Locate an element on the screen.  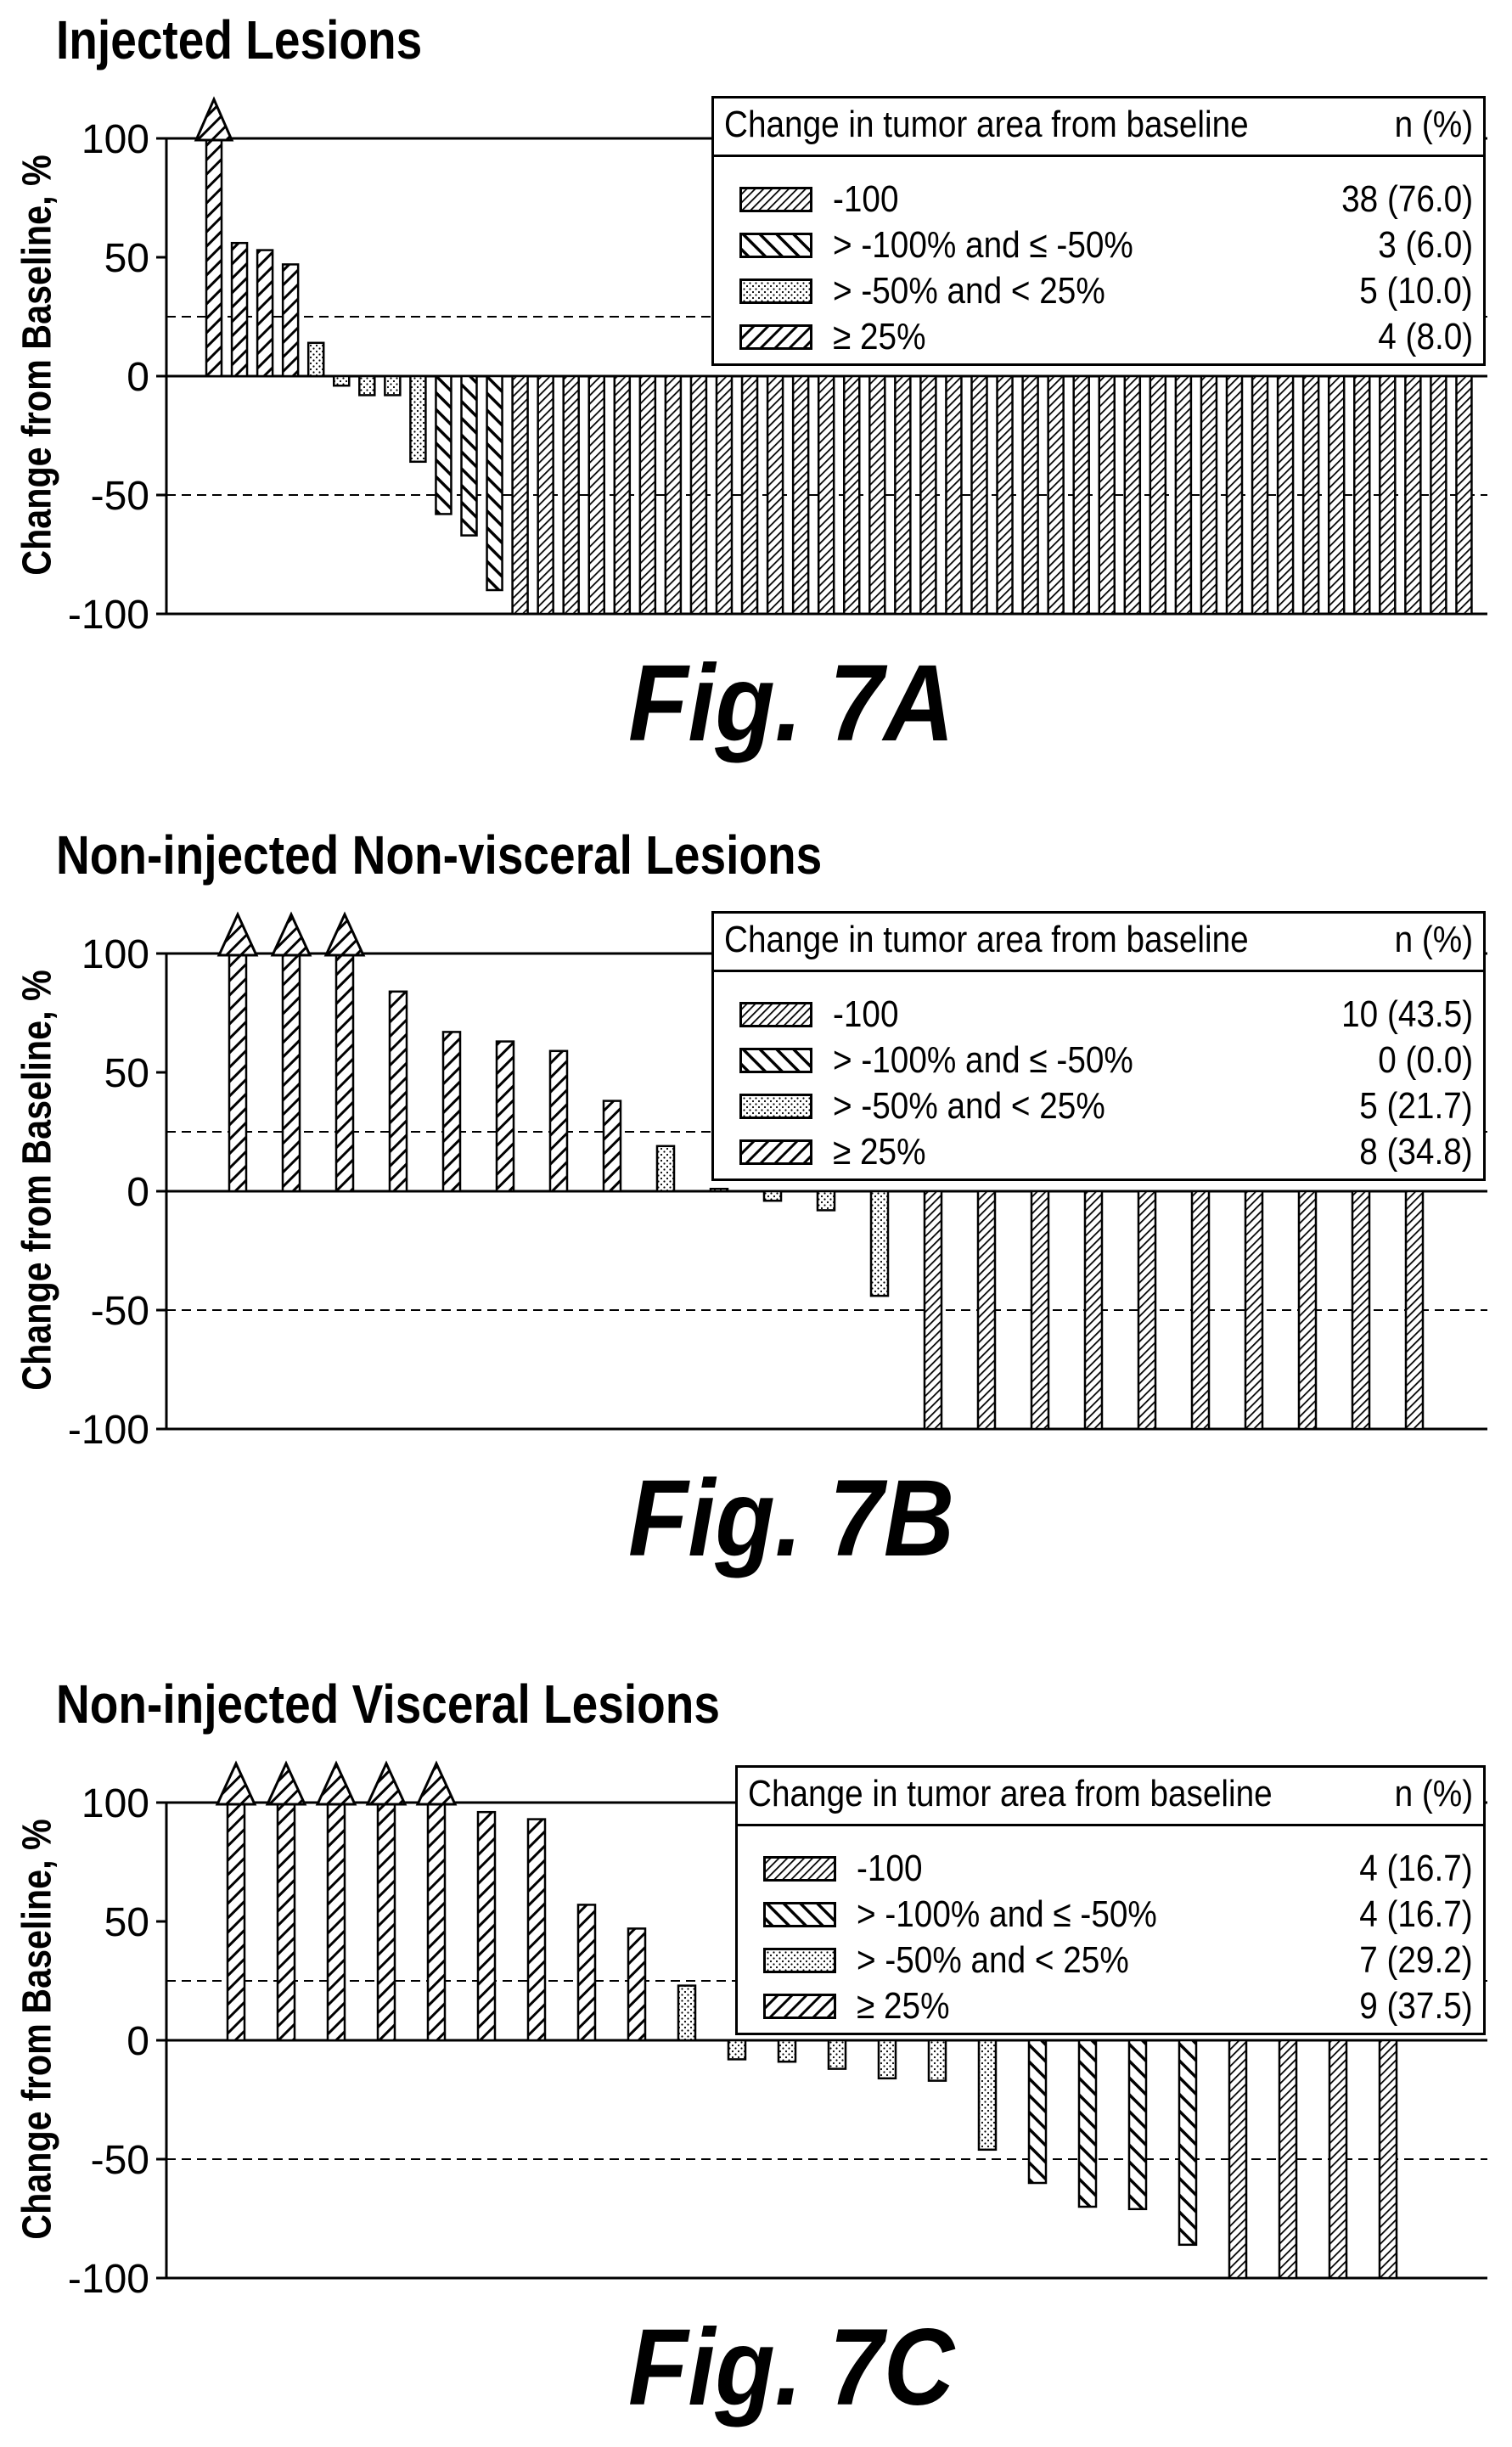
legend-count: 4 (16.7) is located at coordinates (1416, 1868).